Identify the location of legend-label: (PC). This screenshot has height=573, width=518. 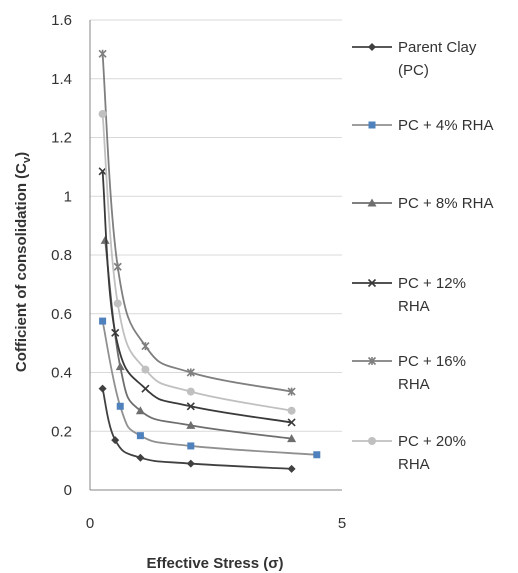
(413, 70).